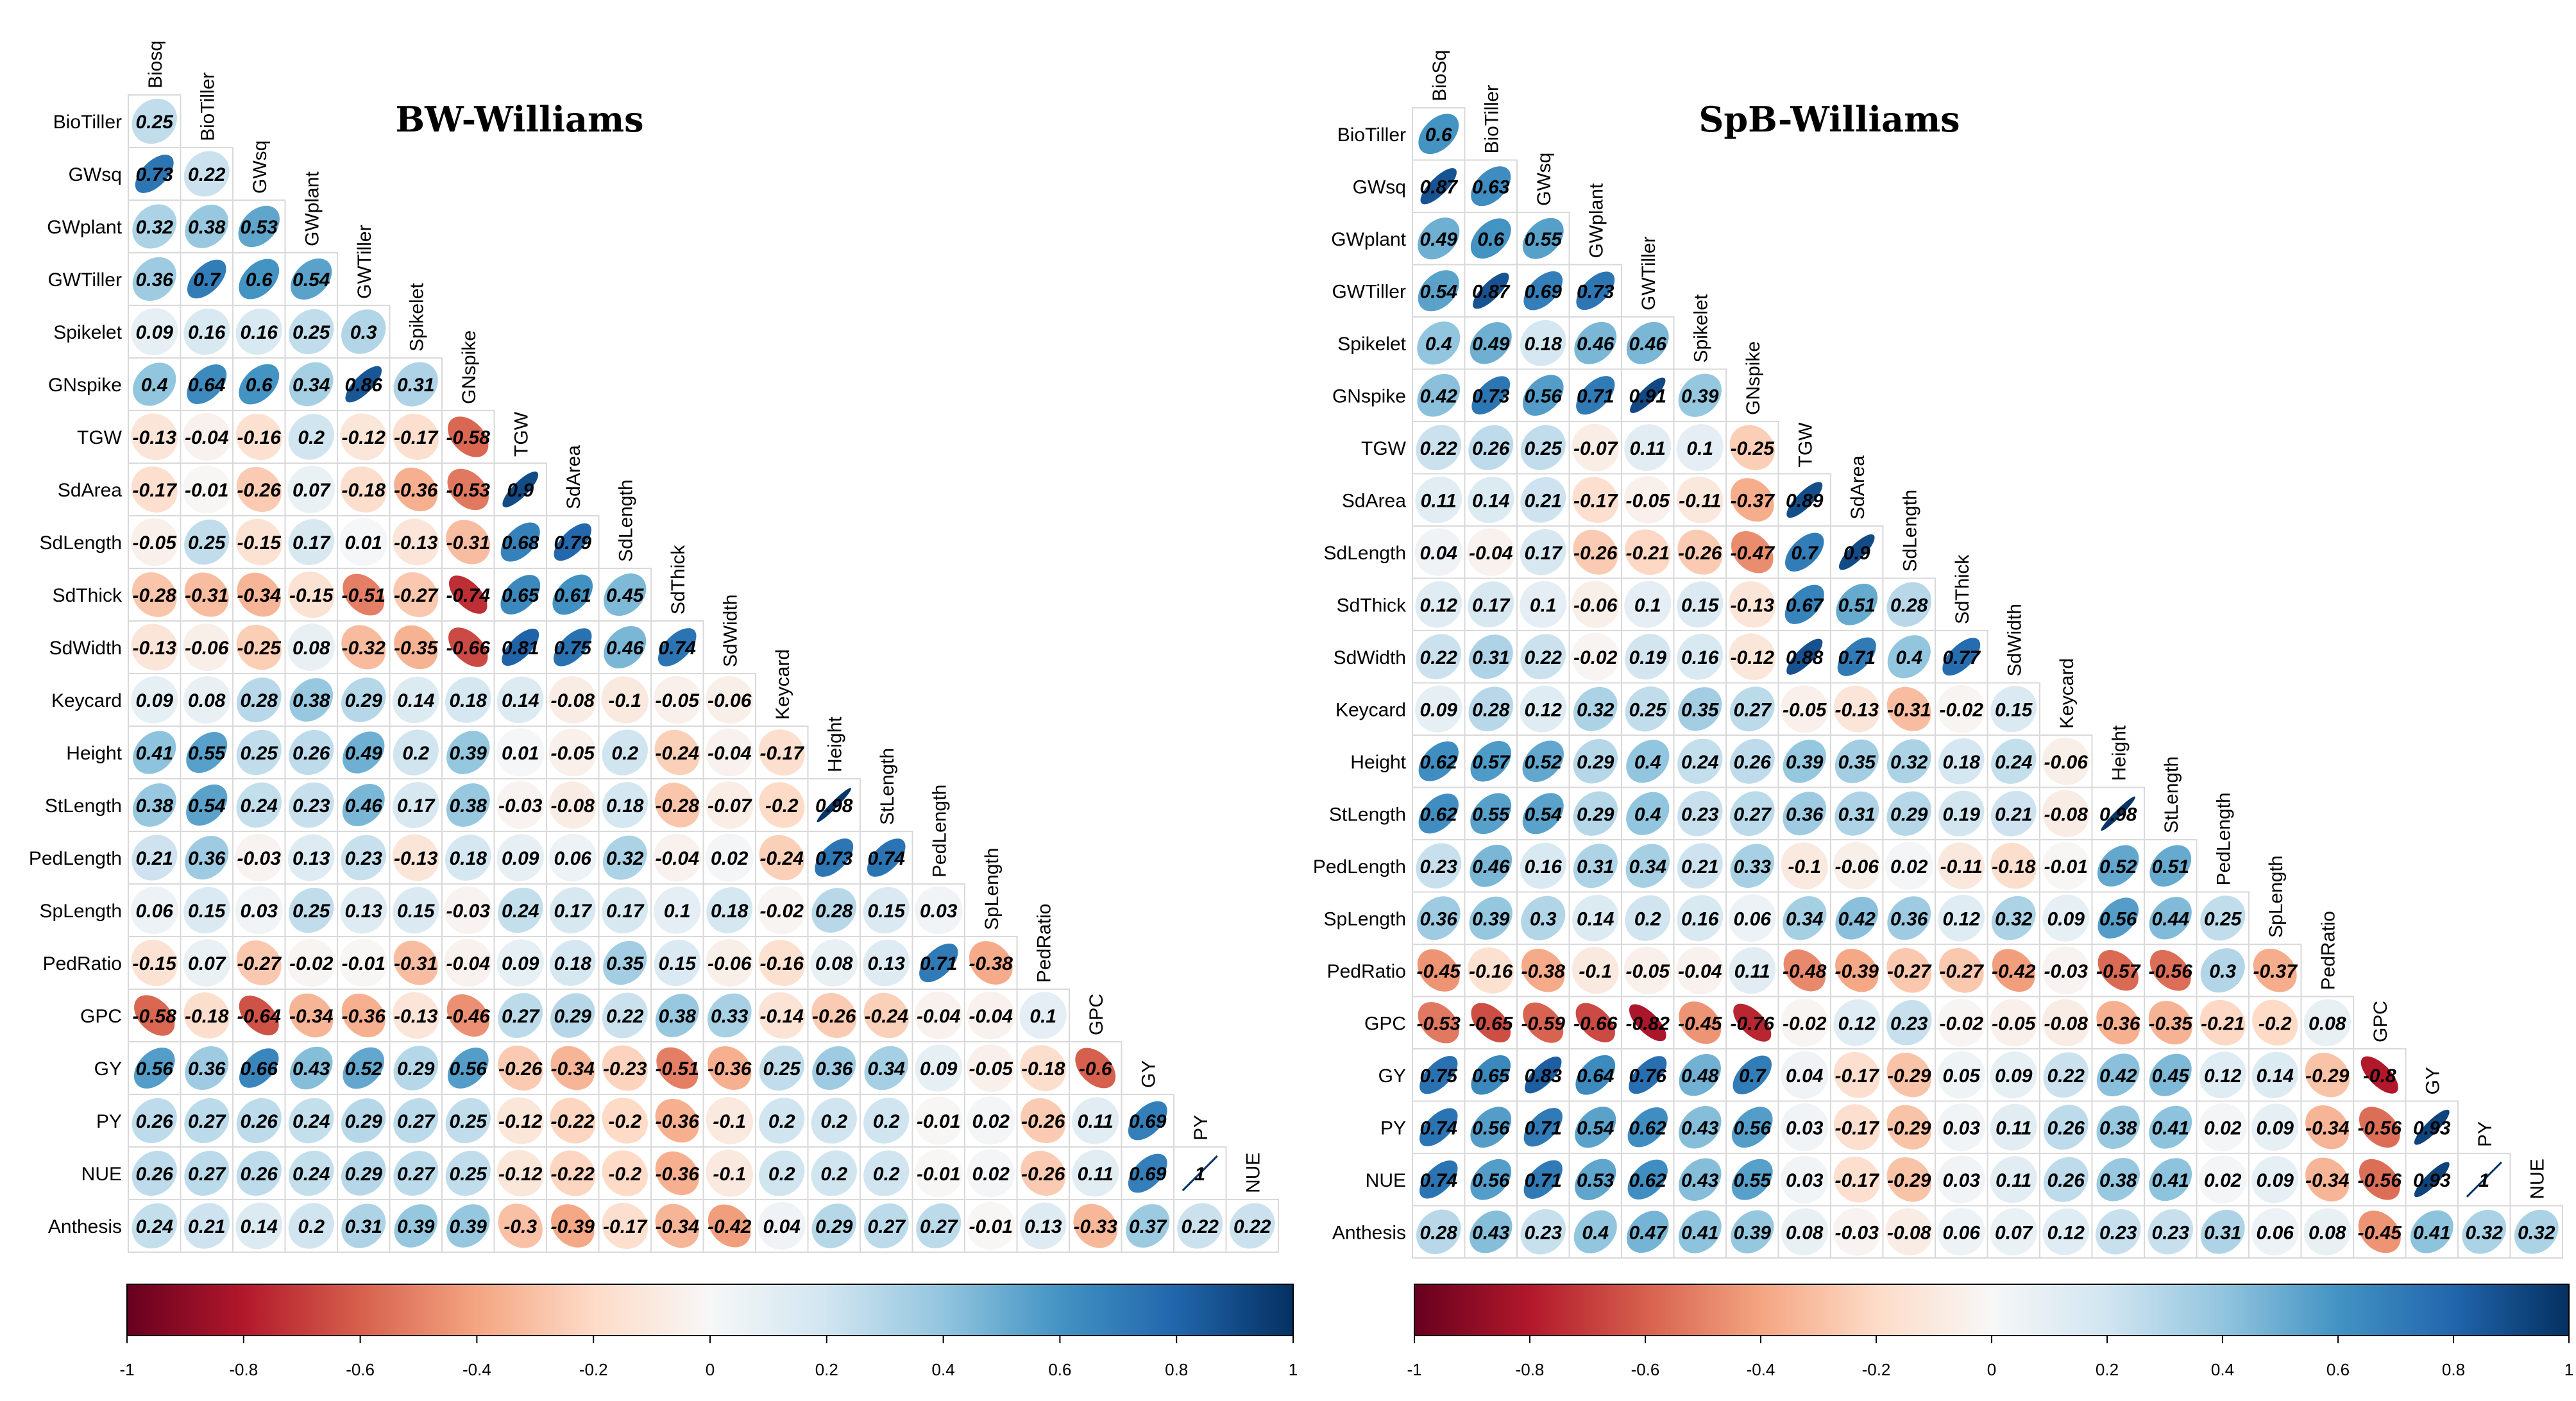  What do you see at coordinates (1439, 918) in the screenshot?
I see `cell-splength-biosq: 0.36` at bounding box center [1439, 918].